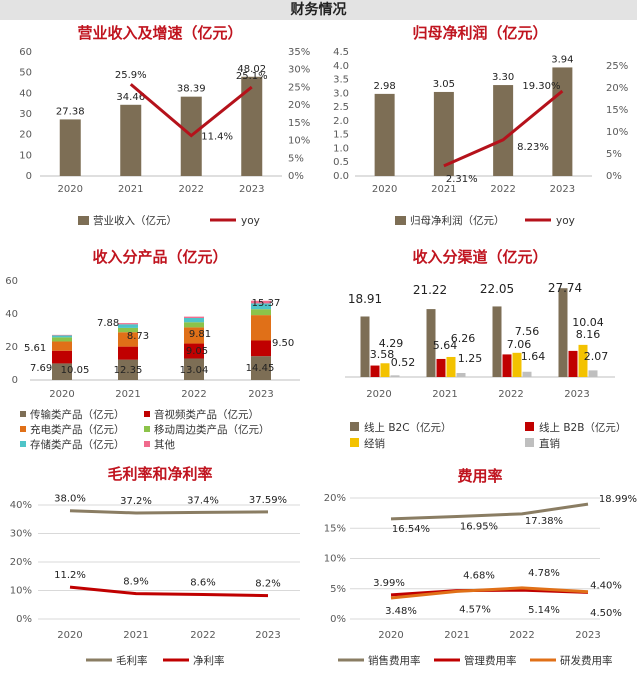  What do you see at coordinates (503, 128) in the screenshot?
I see `yoy-line` at bounding box center [503, 128].